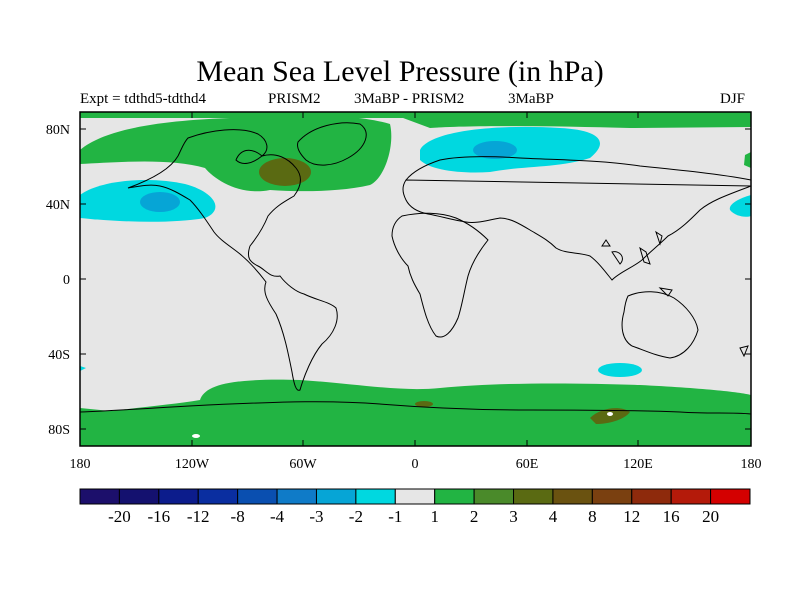  I want to click on colorbar-label: -8, so click(238, 516).